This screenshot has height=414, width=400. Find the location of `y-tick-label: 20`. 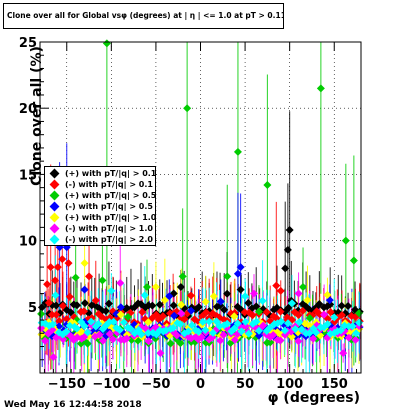

y-tick-label: 20 is located at coordinates (28, 109).